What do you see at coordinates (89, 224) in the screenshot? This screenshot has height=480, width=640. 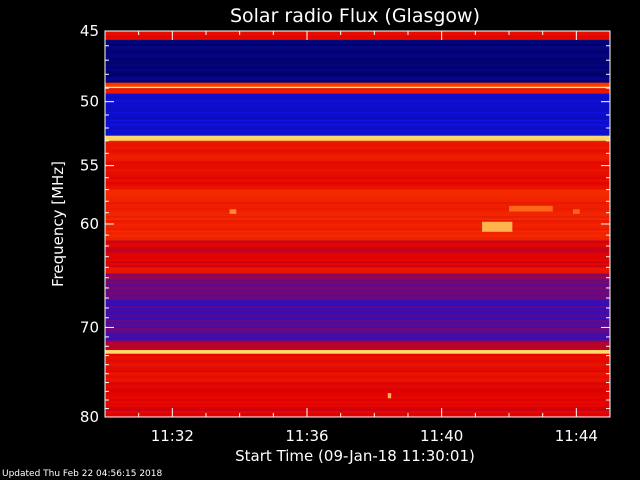 I see `y-tick-label: 60` at bounding box center [89, 224].